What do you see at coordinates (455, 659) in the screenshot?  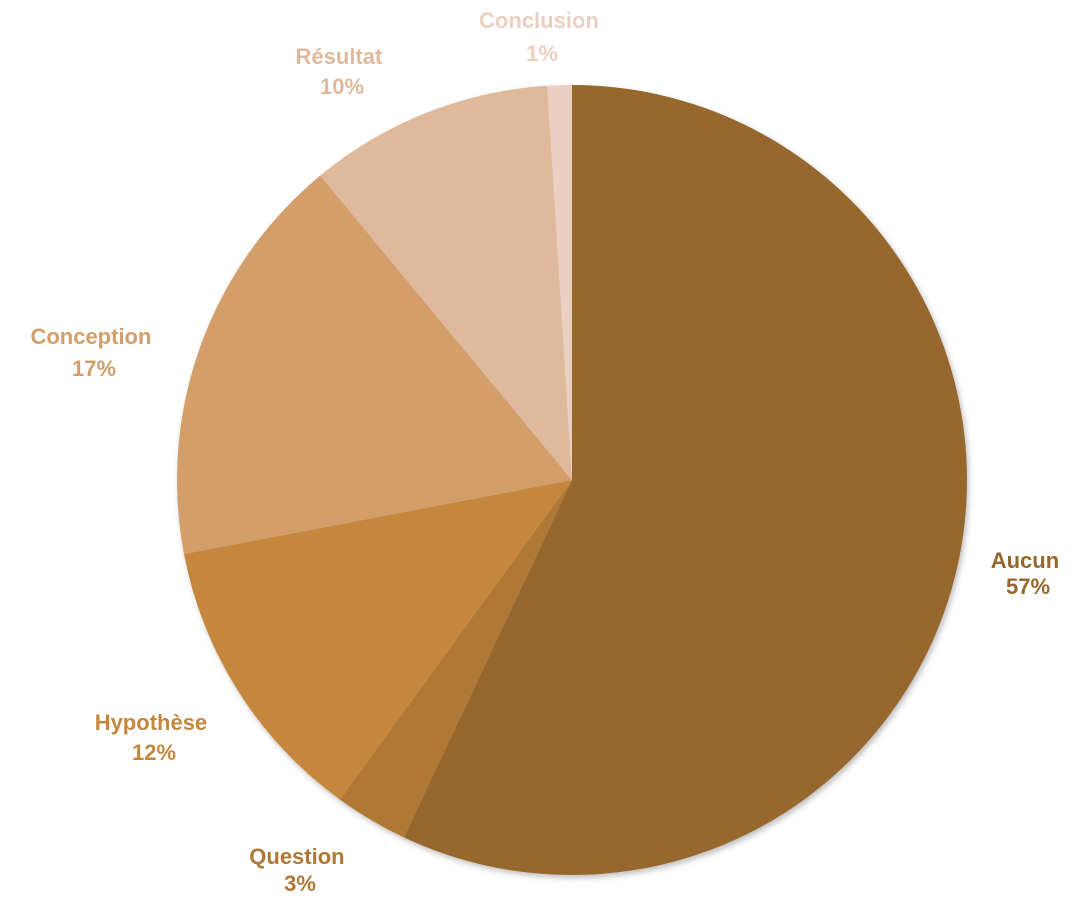 I see `pie-slice-question` at bounding box center [455, 659].